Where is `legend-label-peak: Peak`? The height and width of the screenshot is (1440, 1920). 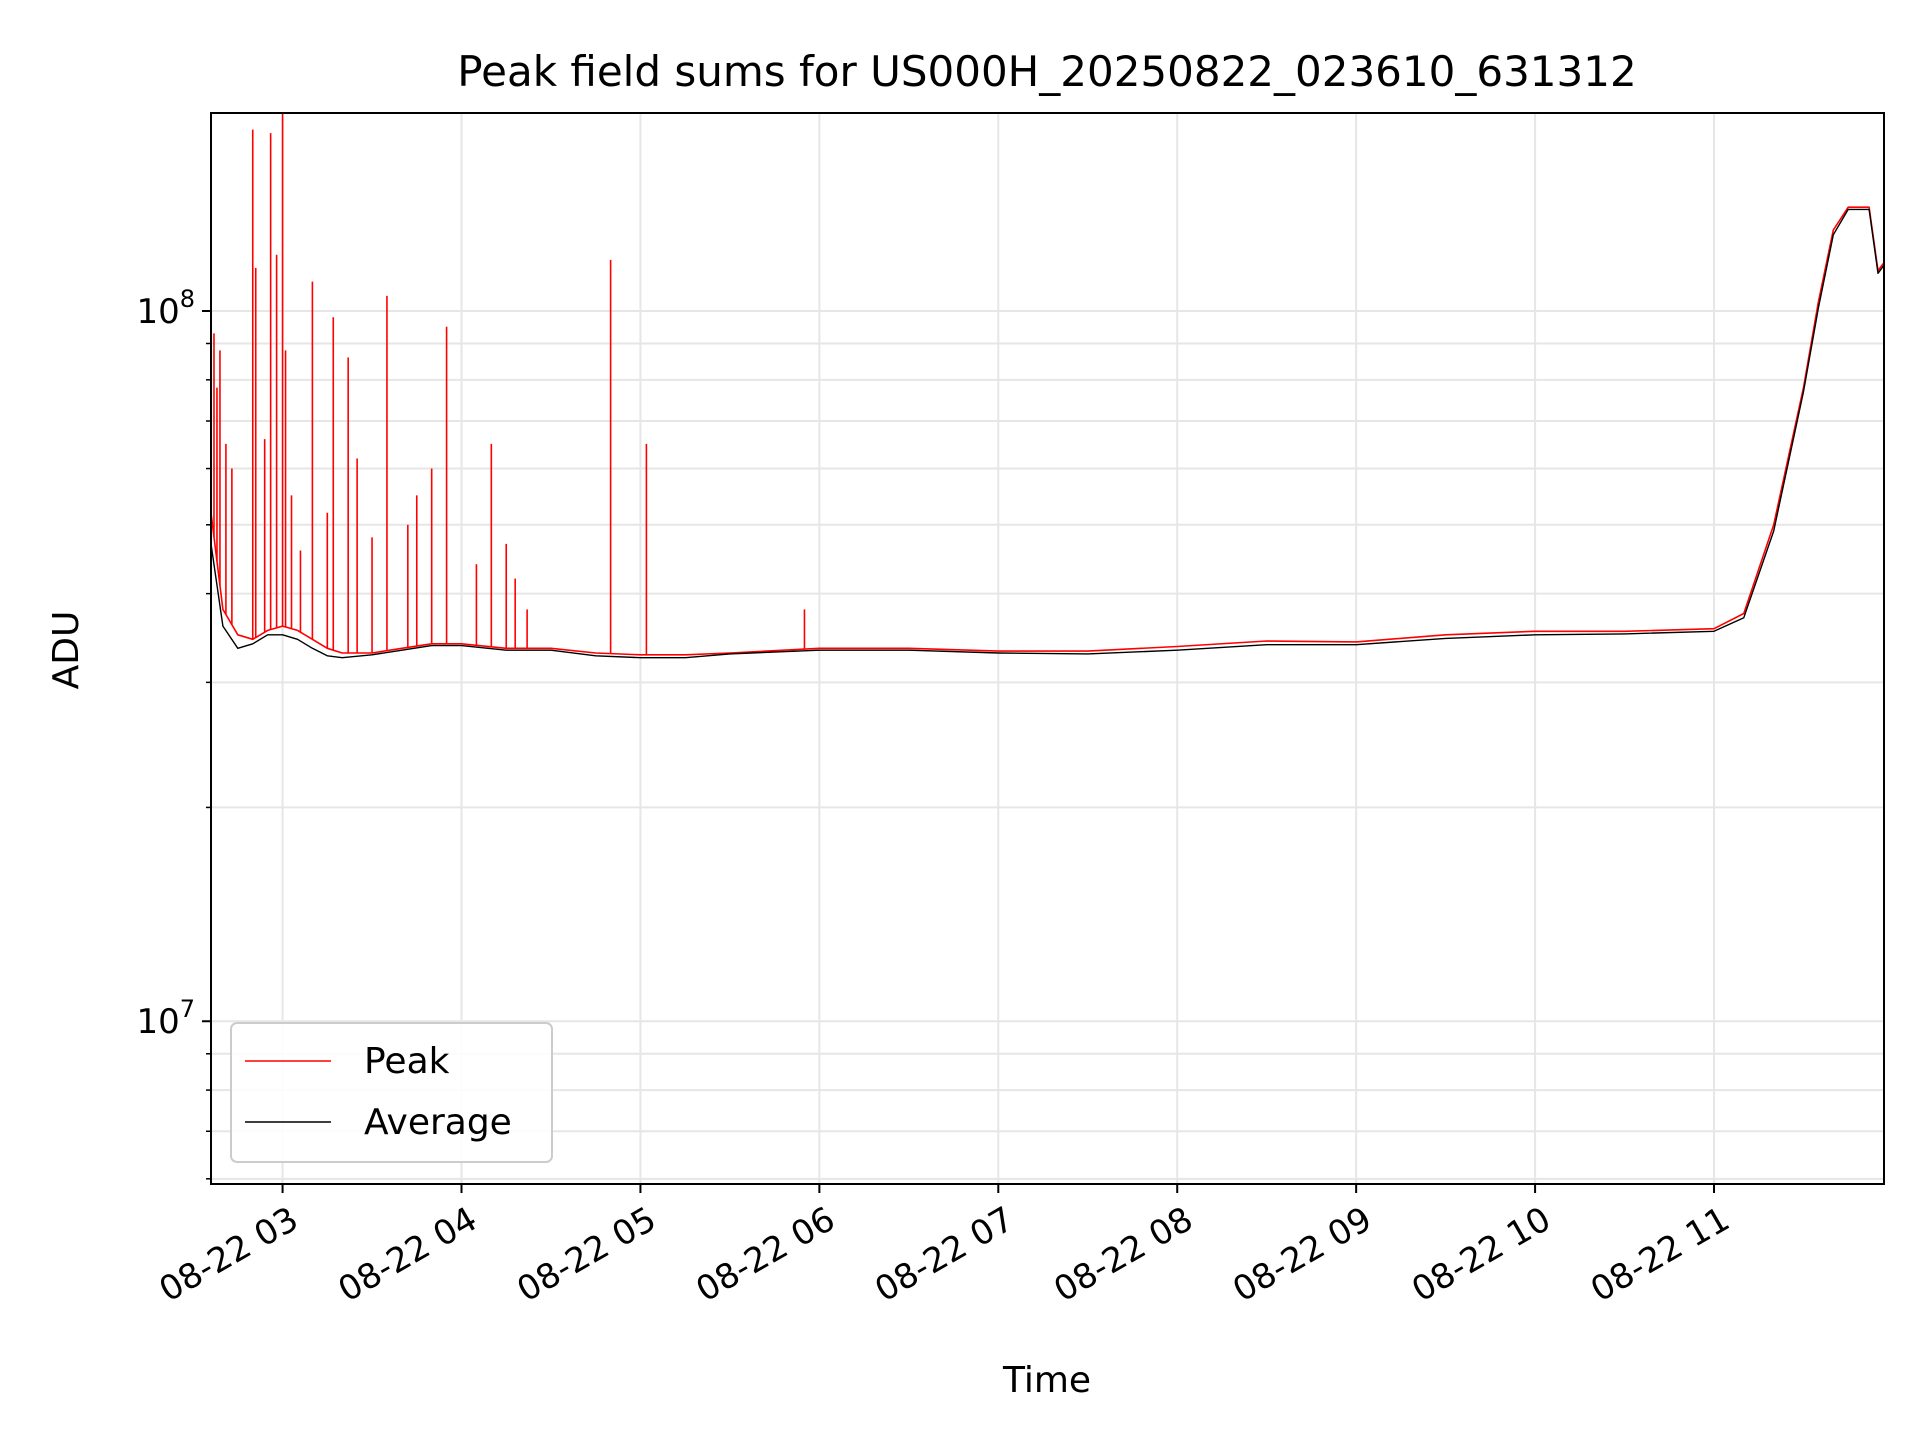 legend-label-peak: Peak is located at coordinates (407, 1061).